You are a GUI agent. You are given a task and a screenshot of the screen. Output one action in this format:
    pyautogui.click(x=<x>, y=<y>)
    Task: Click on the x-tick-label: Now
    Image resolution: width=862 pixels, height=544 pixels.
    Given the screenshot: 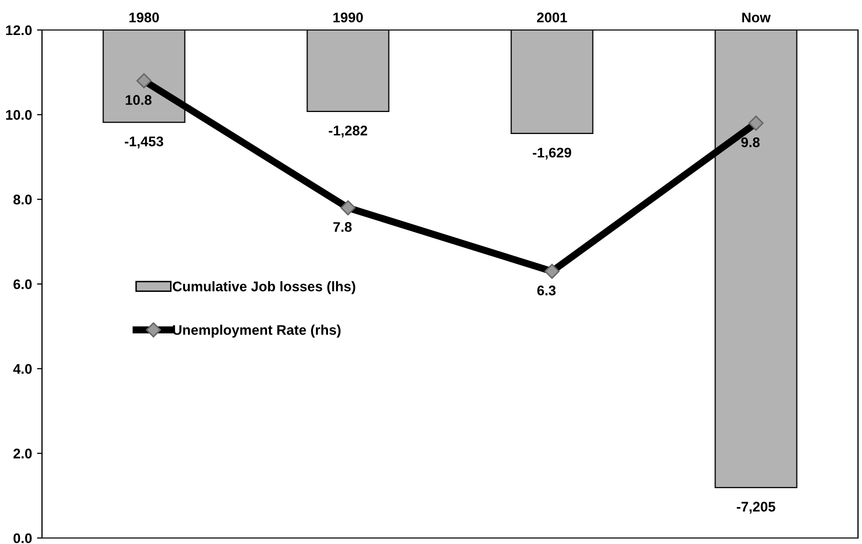 What is the action you would take?
    pyautogui.click(x=756, y=17)
    